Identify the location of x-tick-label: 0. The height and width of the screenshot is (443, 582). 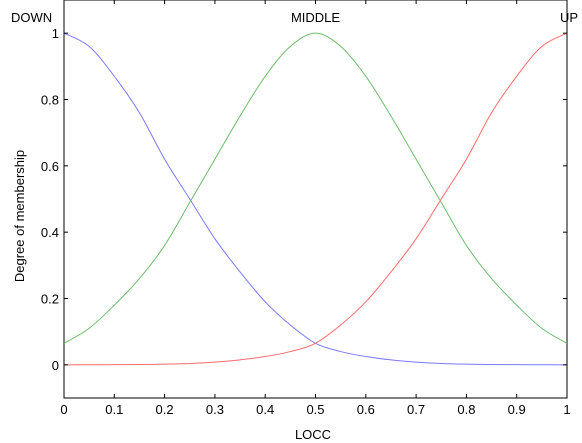
(63, 409).